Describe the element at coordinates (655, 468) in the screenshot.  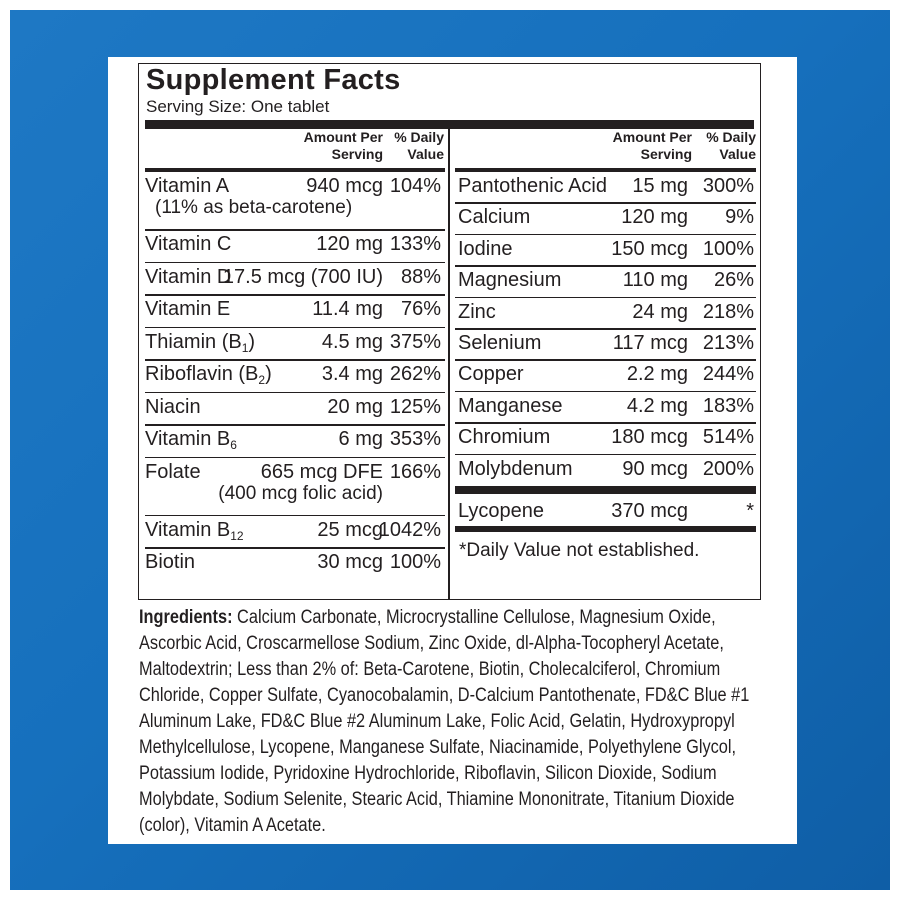
I see `nutrient-amount: 90 mcg` at that location.